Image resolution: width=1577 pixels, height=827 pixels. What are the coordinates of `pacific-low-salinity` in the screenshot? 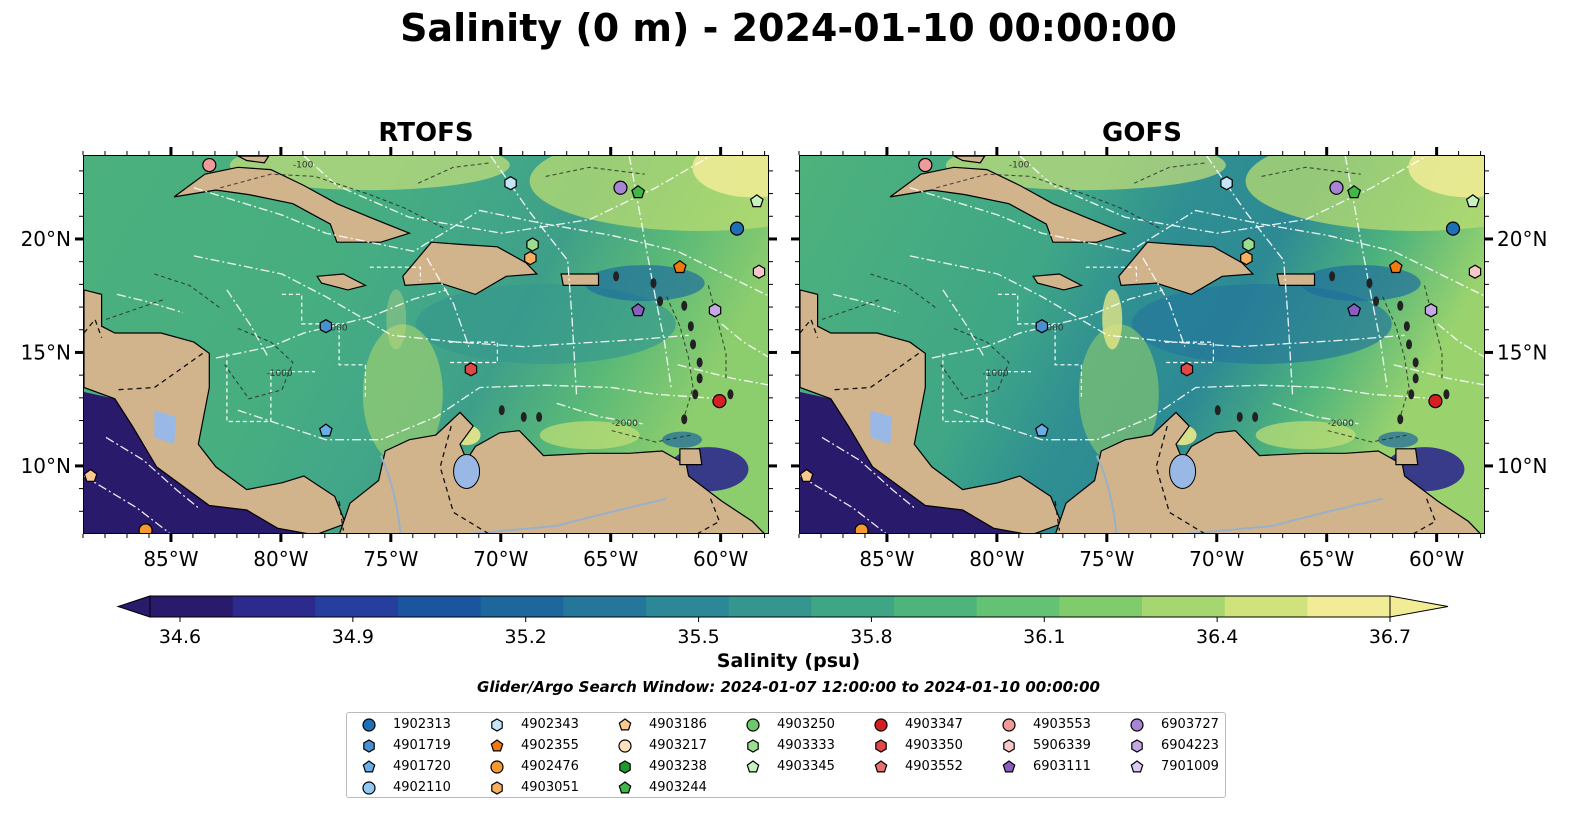 It's located at (194, 462).